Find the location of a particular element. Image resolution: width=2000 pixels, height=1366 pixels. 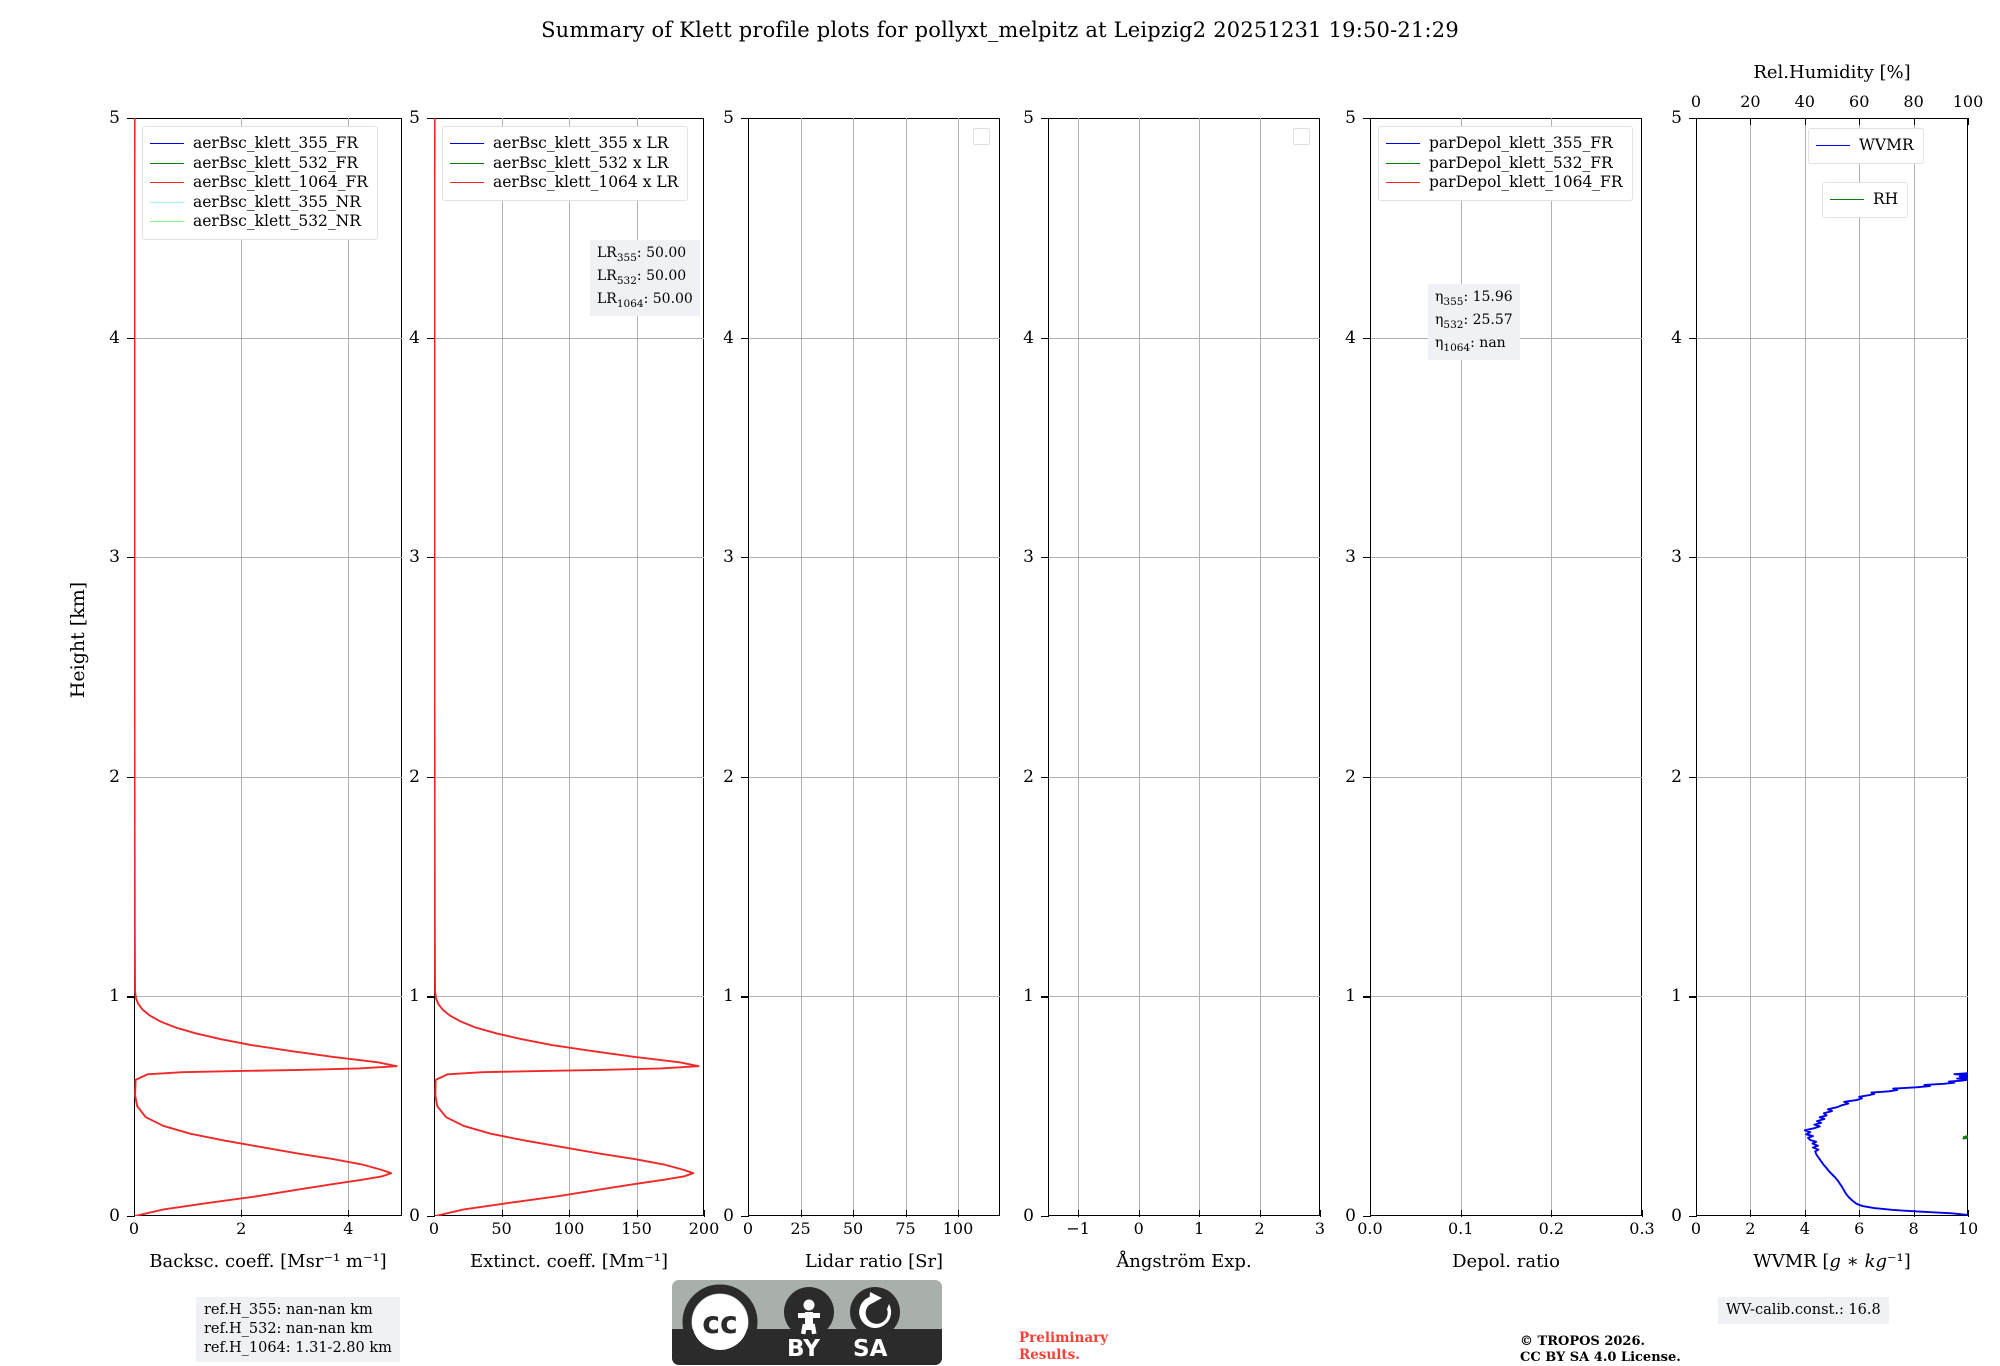

x-tick-label-top: 60 is located at coordinates (1859, 101).